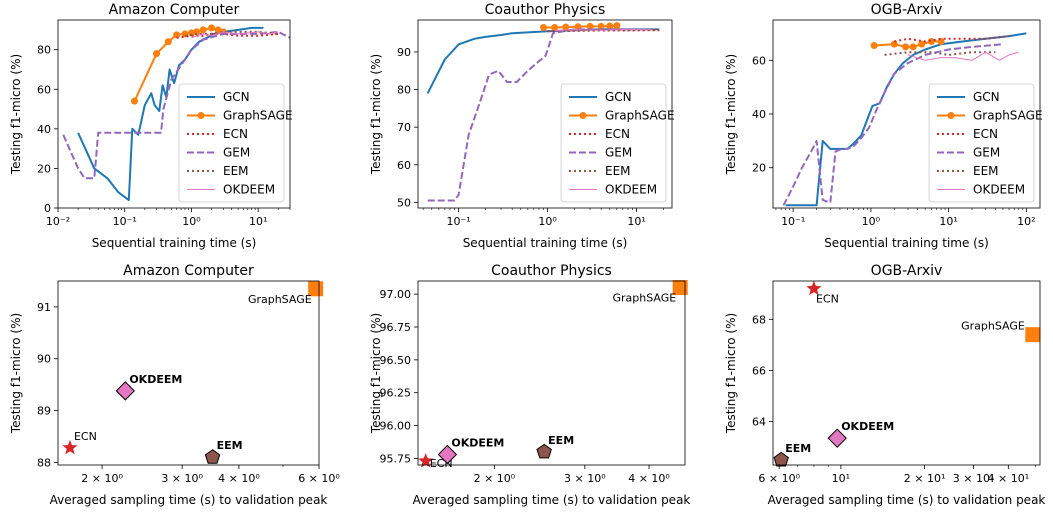 The height and width of the screenshot is (517, 1053). Describe the element at coordinates (759, 370) in the screenshot. I see `y-tick-label: 66` at that location.